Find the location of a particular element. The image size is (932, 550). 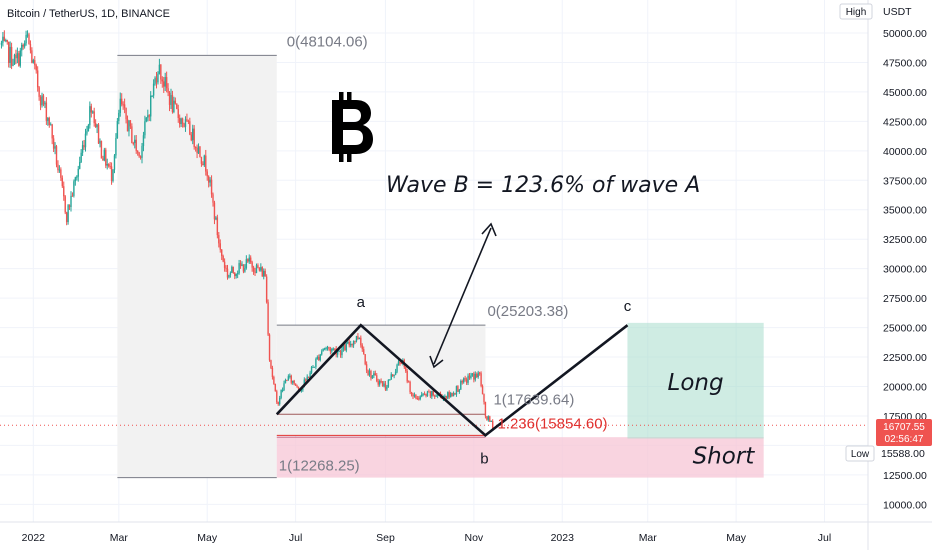

price-tick-label: 37500.00 is located at coordinates (905, 181).